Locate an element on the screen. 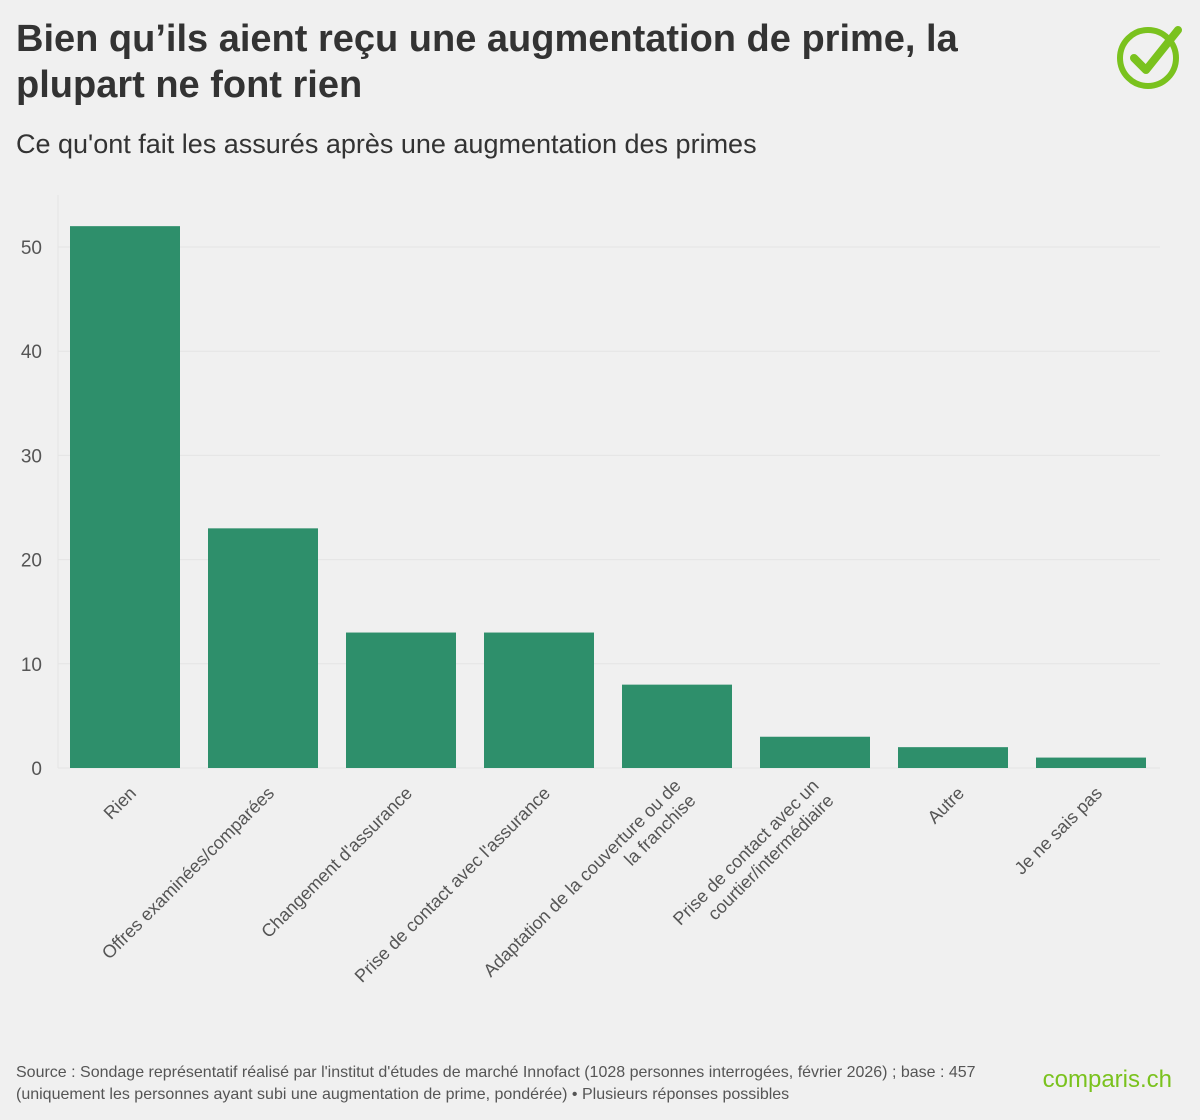 The width and height of the screenshot is (1200, 1120). check-circle-icon is located at coordinates (1149, 57).